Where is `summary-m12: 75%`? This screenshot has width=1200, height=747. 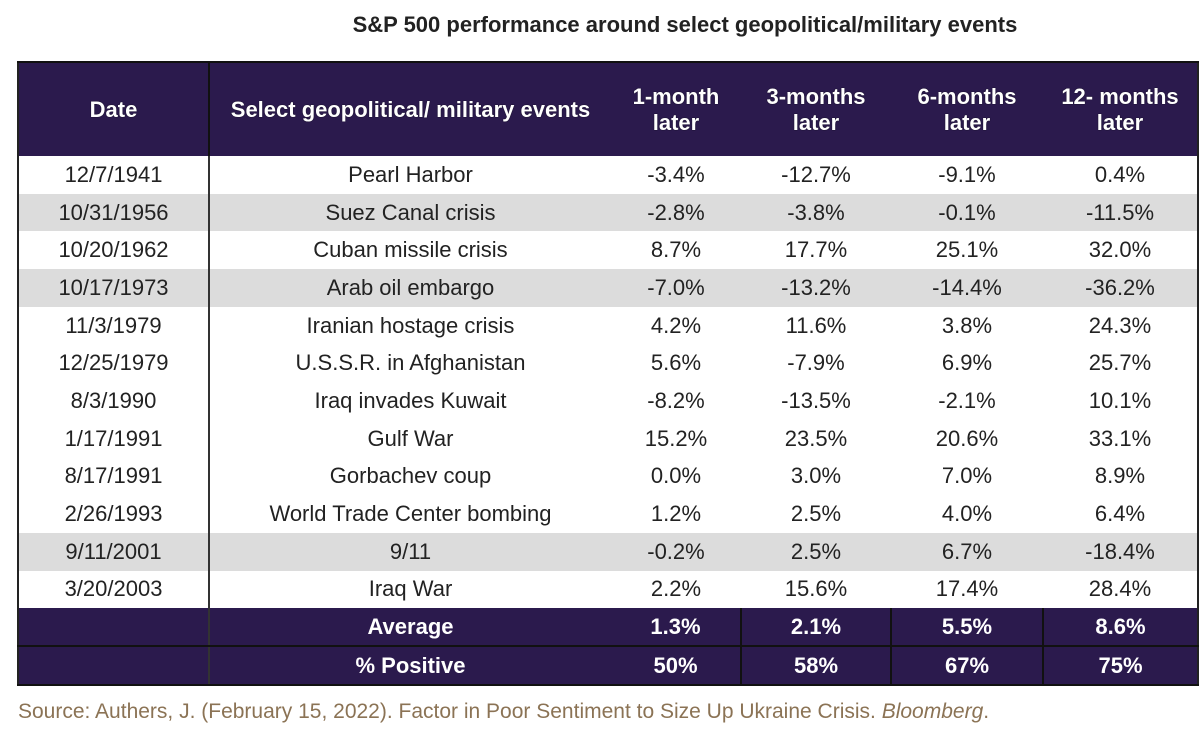 summary-m12: 75% is located at coordinates (1120, 666).